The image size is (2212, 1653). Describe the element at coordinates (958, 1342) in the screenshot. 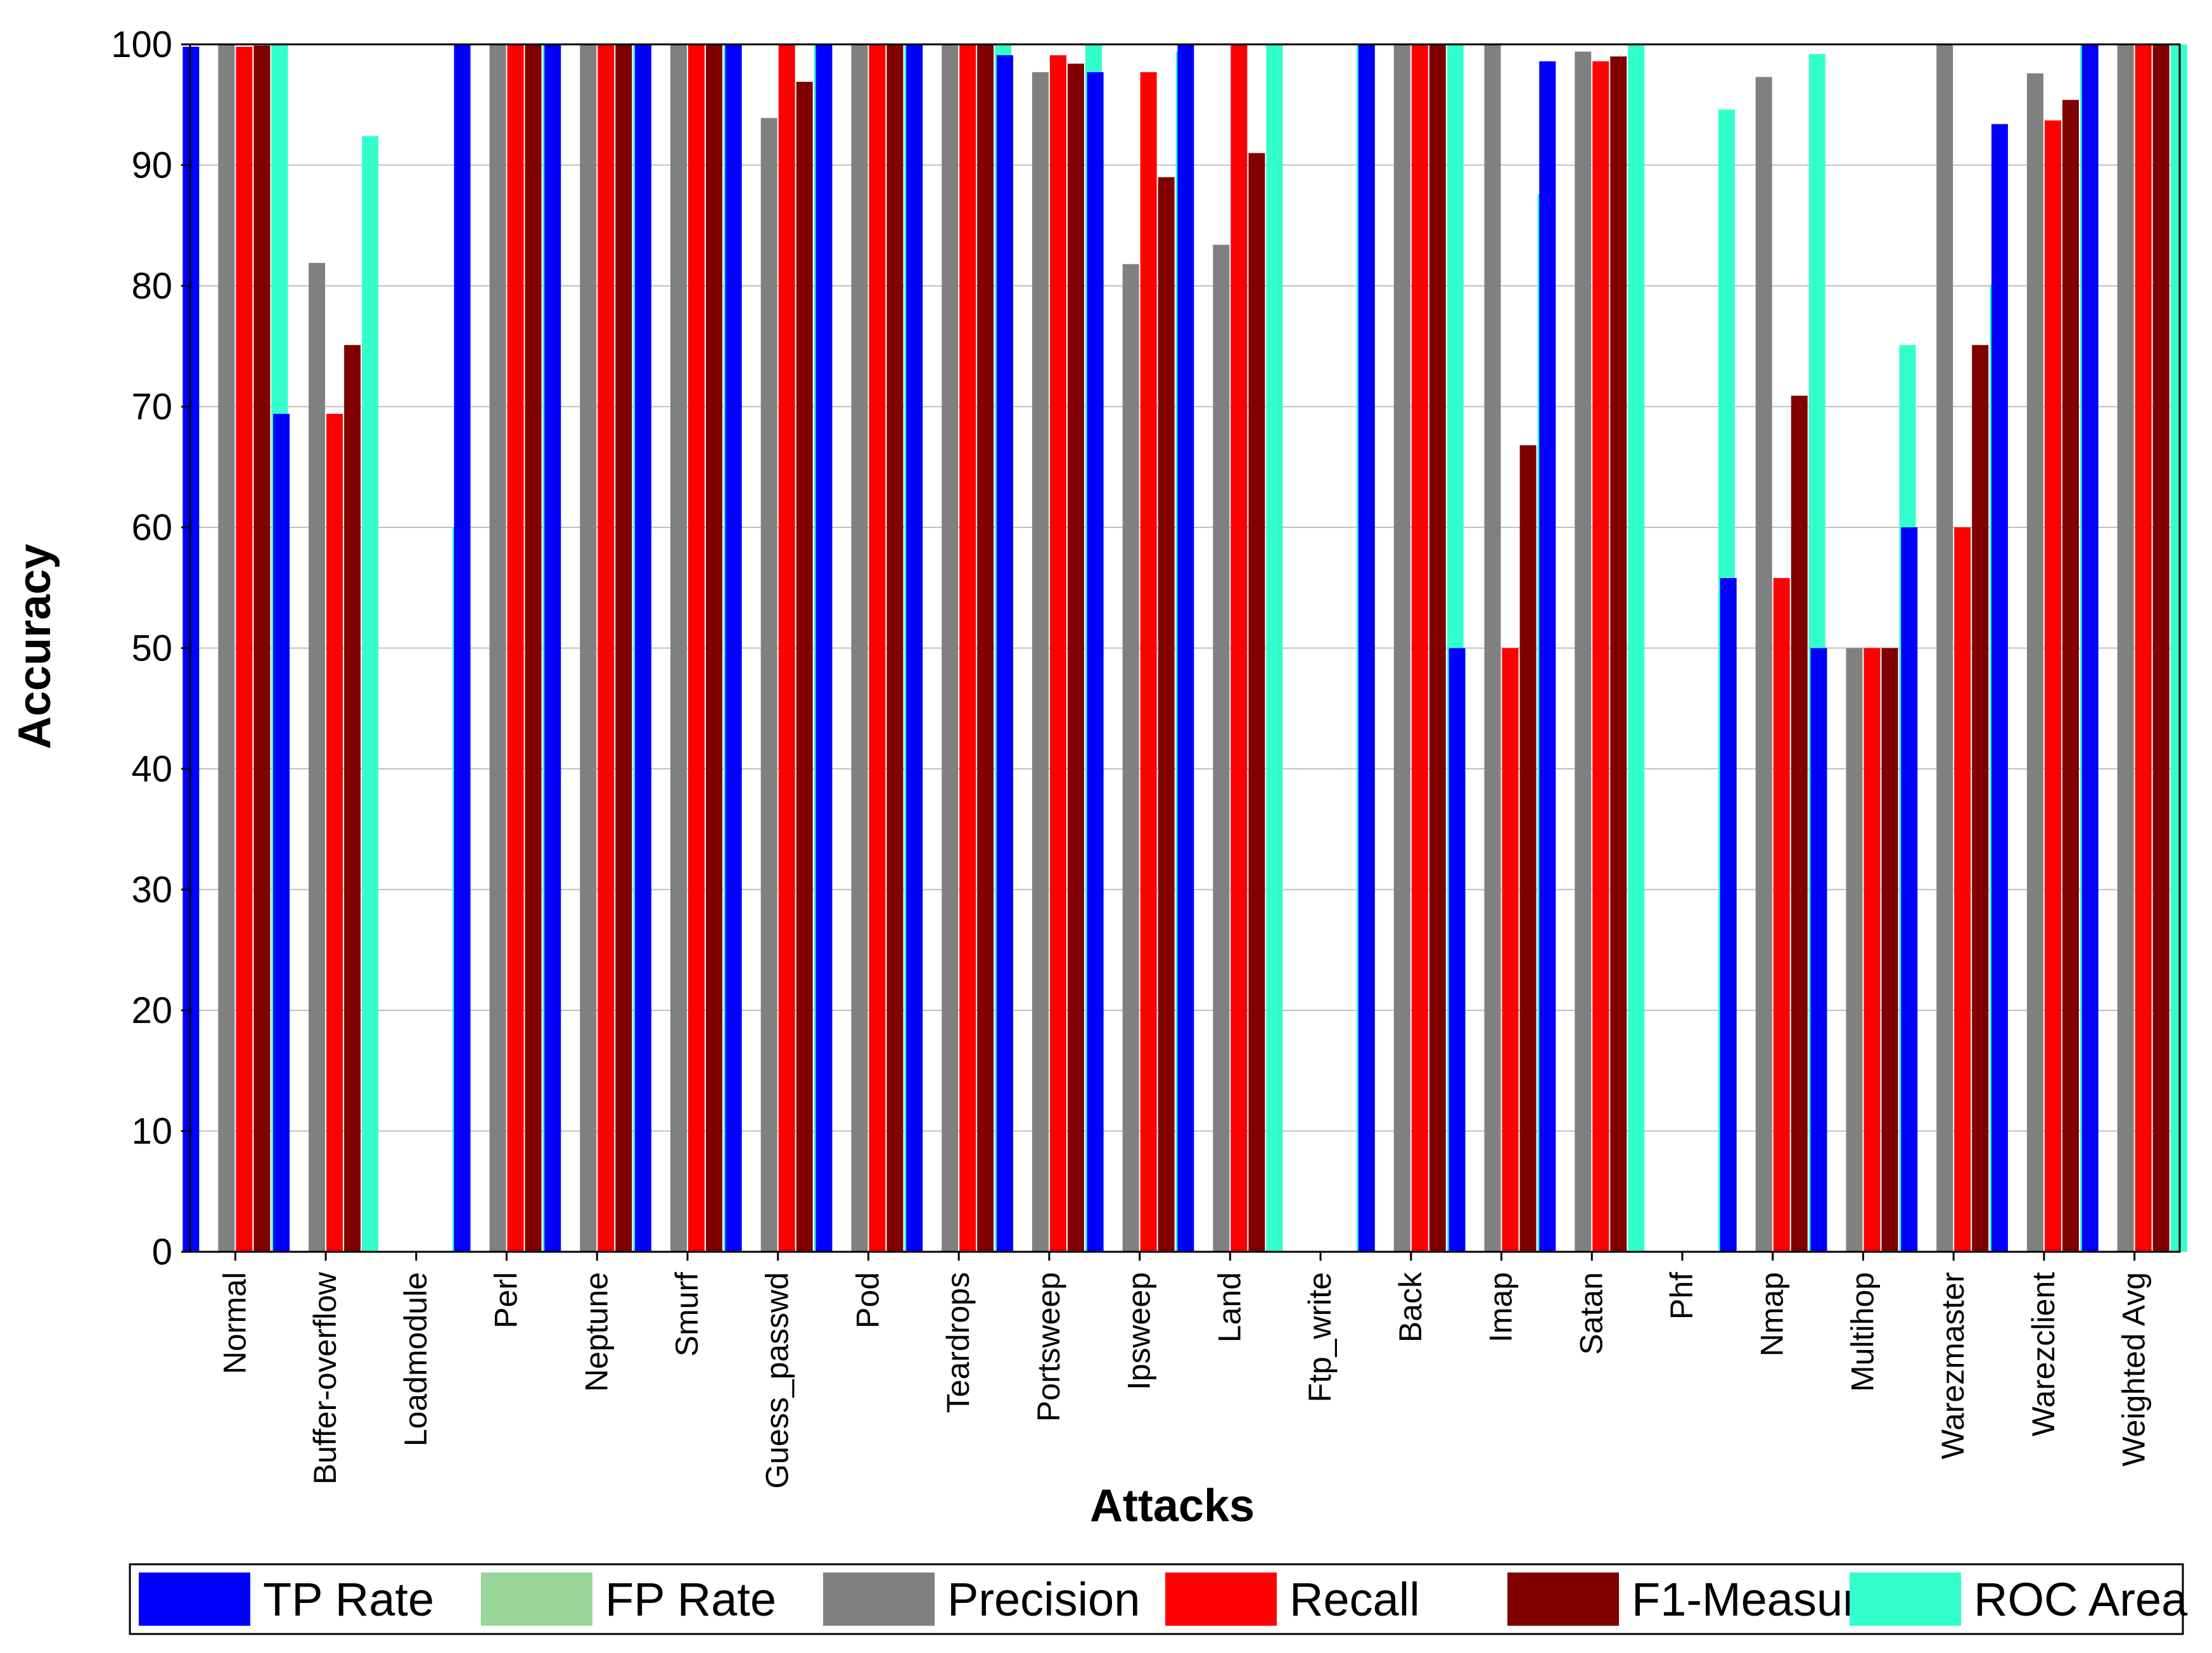

I see `x-tick-label: Teardrops` at that location.